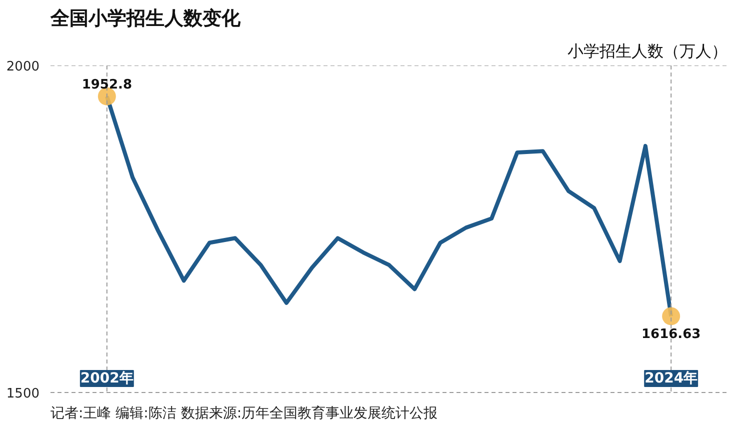 The height and width of the screenshot is (442, 737). What do you see at coordinates (107, 378) in the screenshot?
I see `x-tick-label: 2002年` at bounding box center [107, 378].